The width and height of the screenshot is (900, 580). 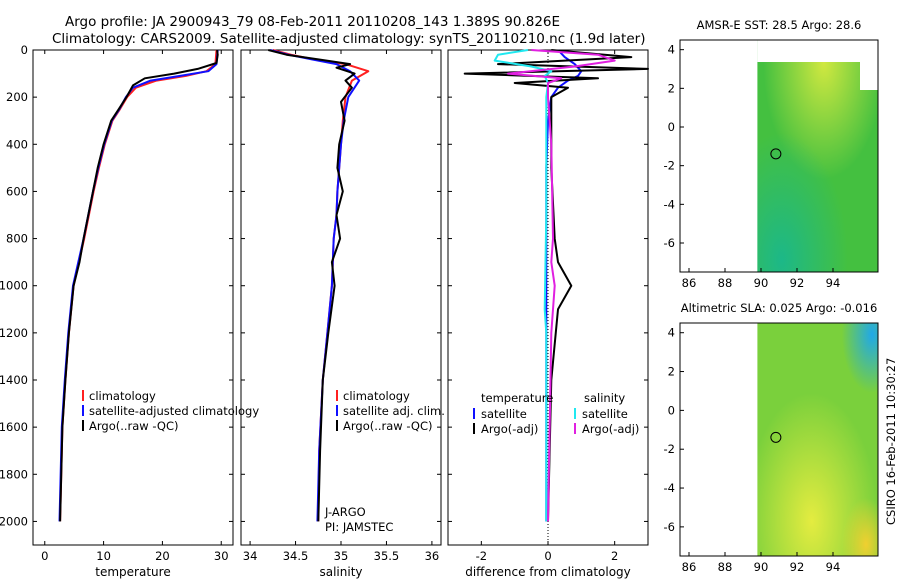 What do you see at coordinates (669, 243) in the screenshot?
I see `map-sst-ytick-label: -6` at bounding box center [669, 243].